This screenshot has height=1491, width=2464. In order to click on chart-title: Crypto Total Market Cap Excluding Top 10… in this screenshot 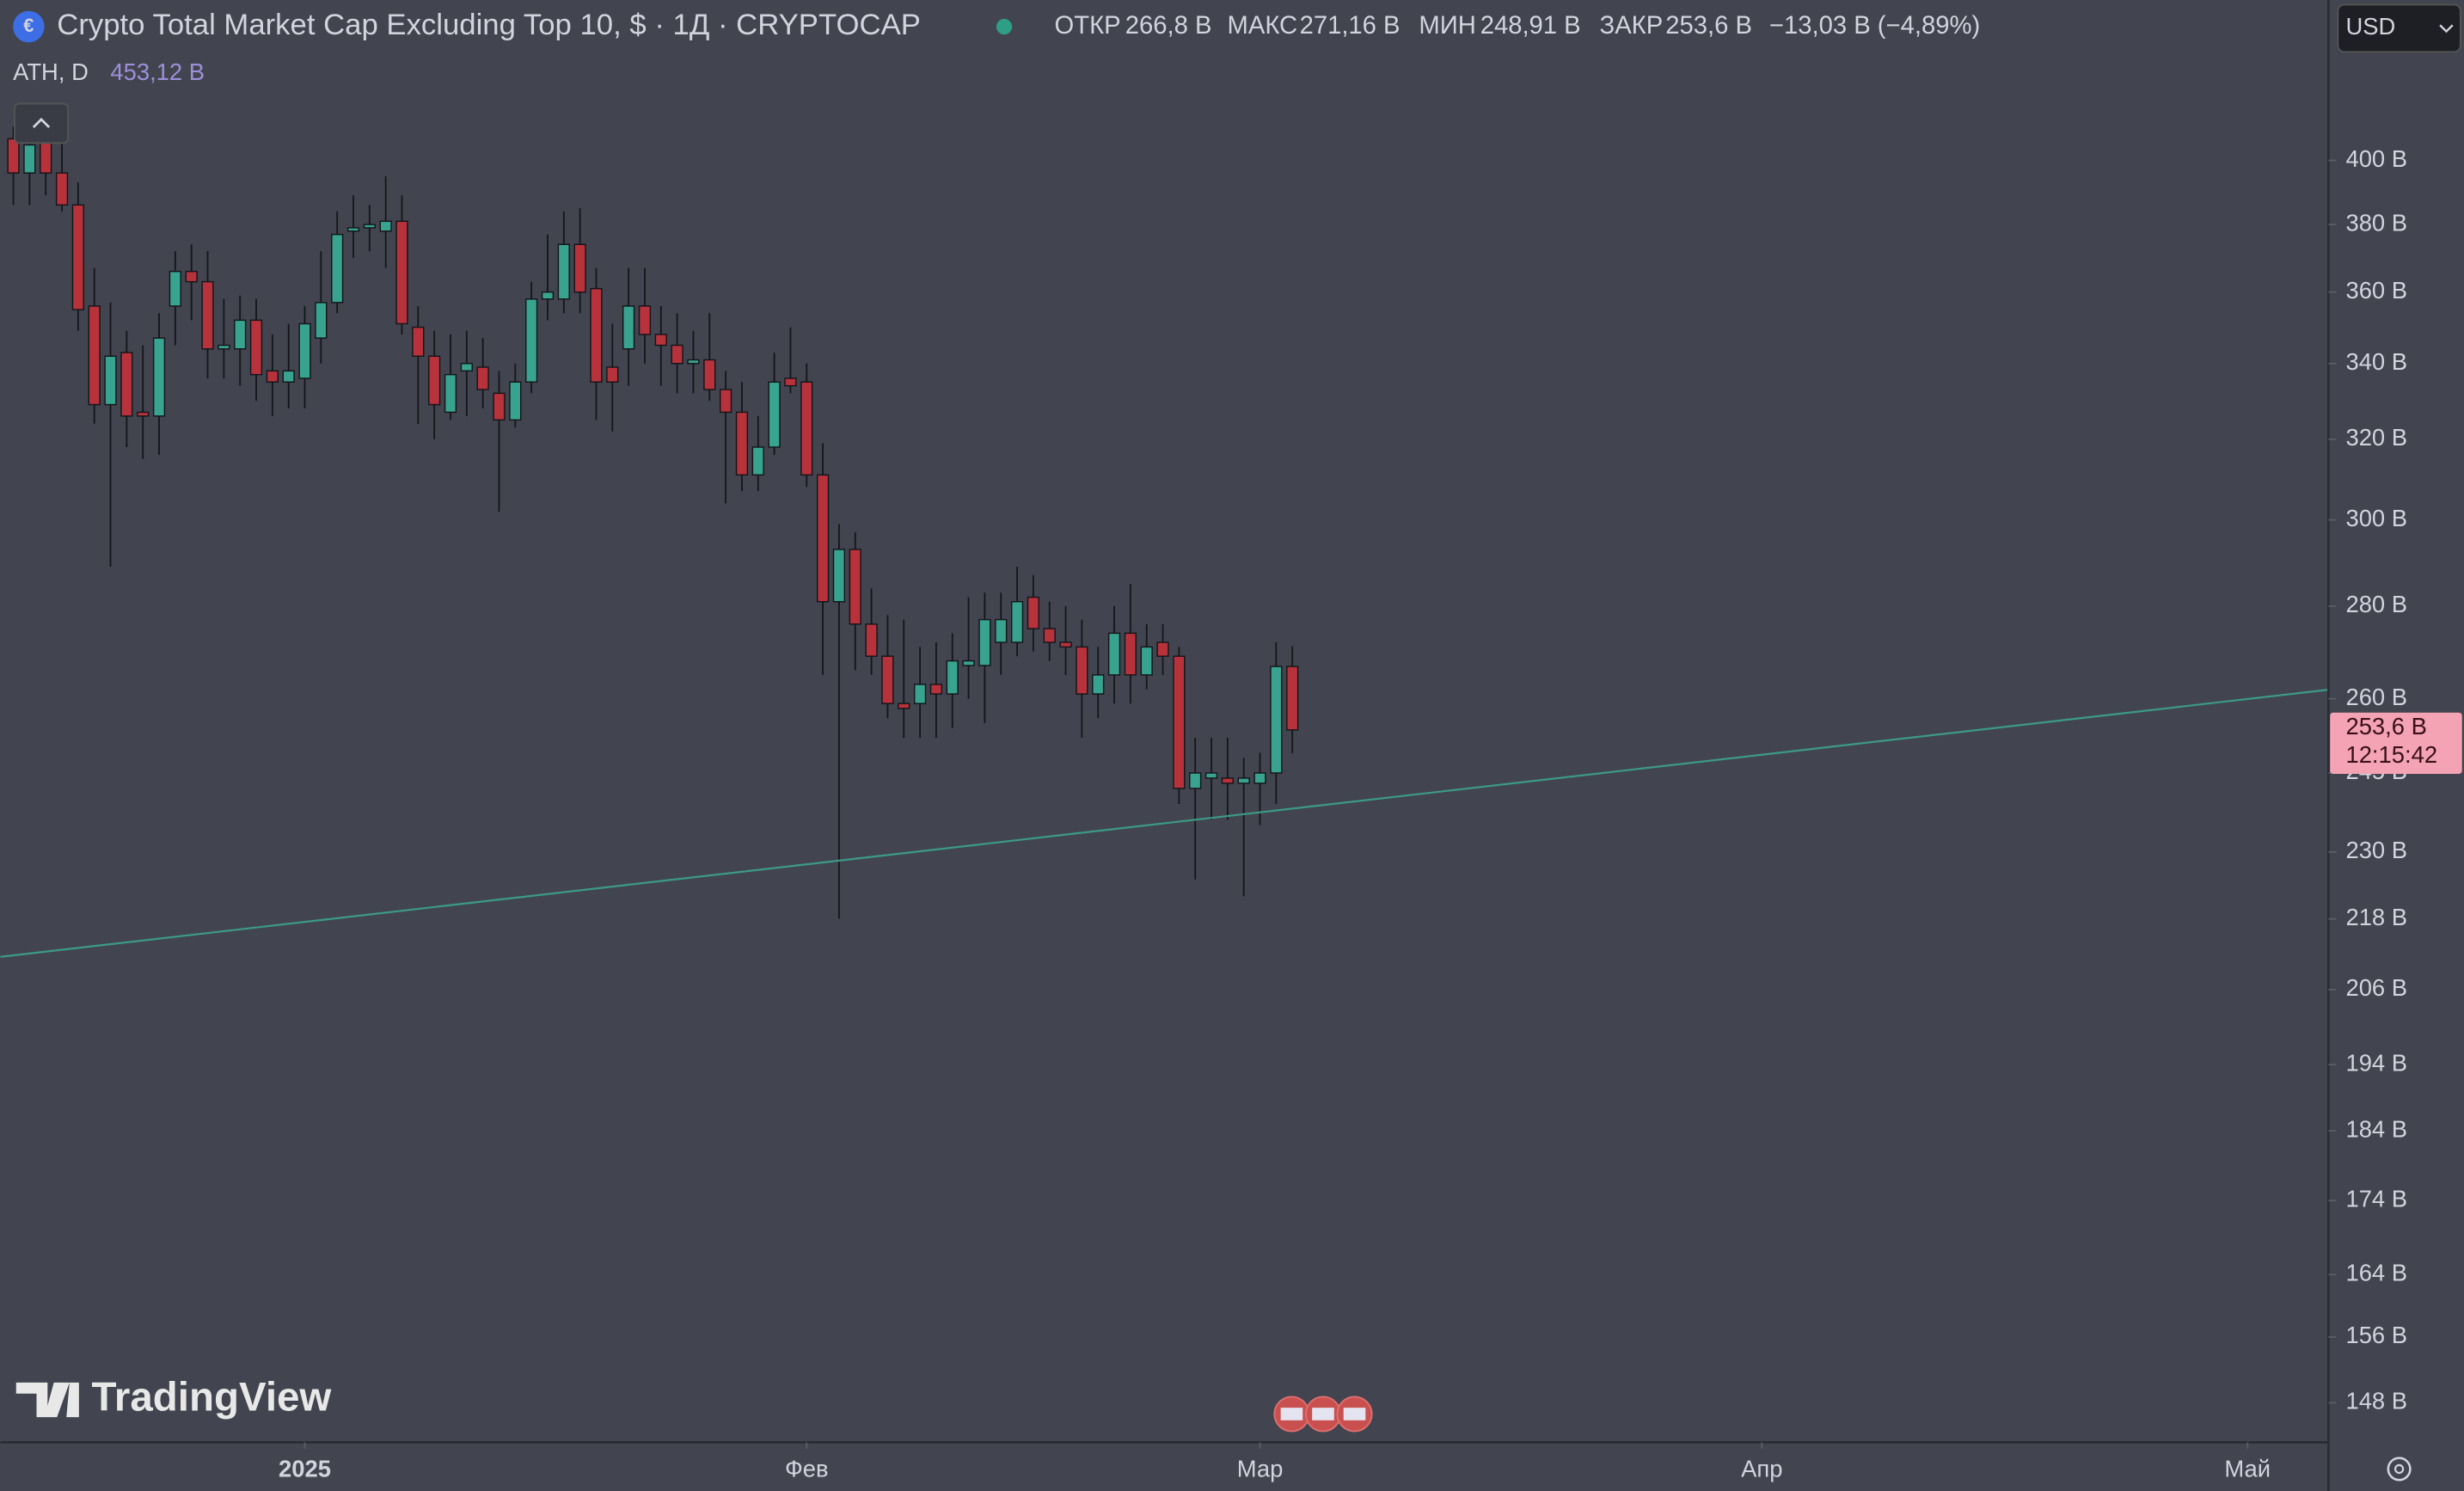, I will do `click(489, 25)`.